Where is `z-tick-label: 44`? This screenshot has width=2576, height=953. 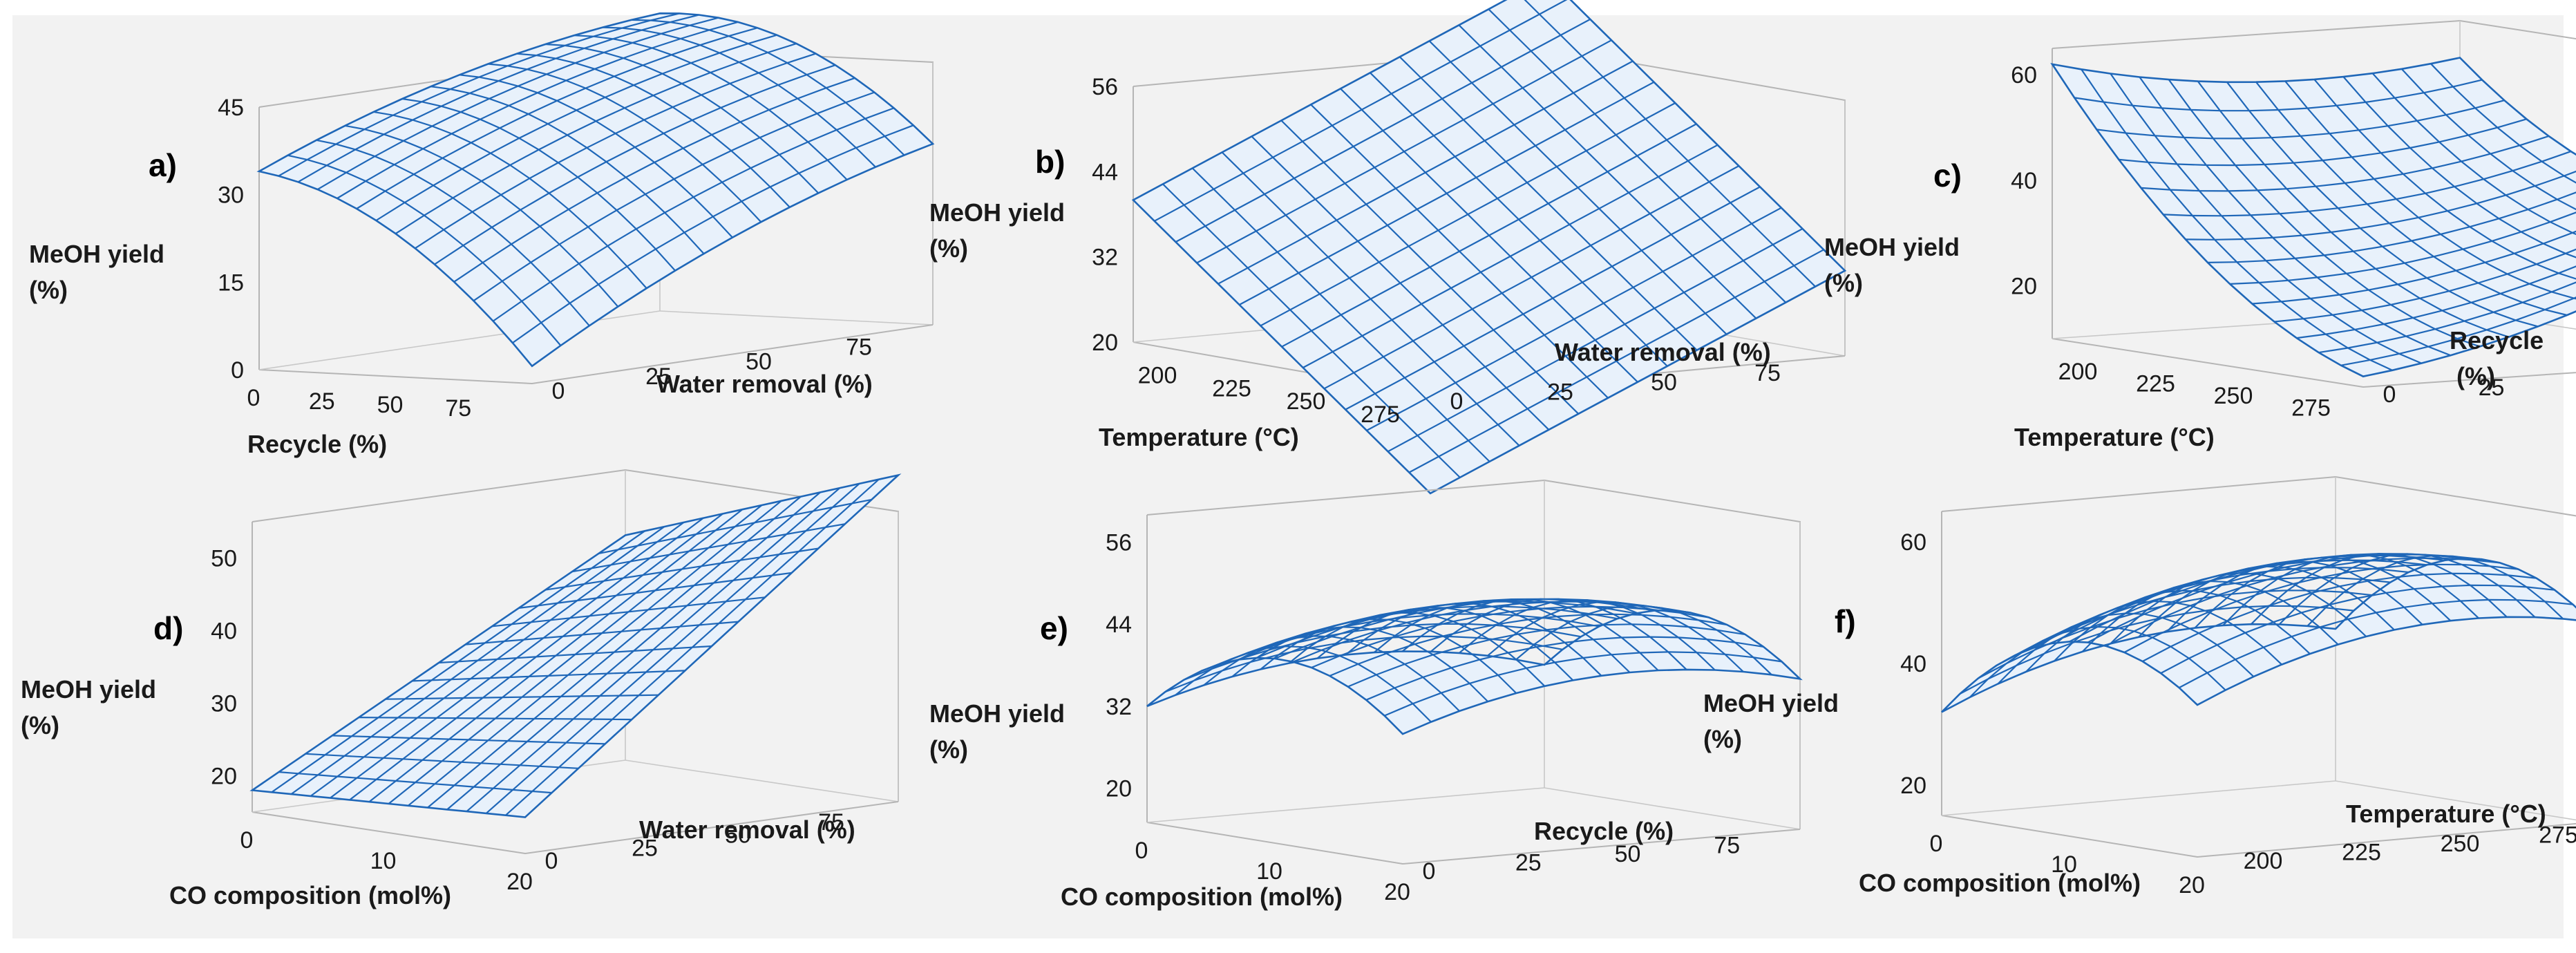
z-tick-label: 44 is located at coordinates (1105, 172).